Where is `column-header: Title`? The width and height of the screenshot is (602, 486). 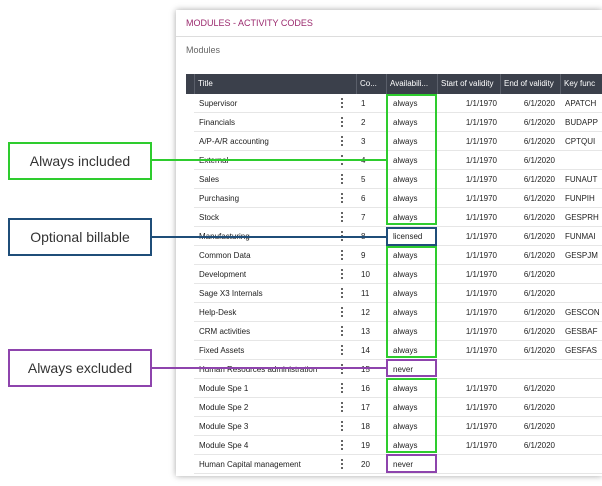
column-header: Title is located at coordinates (275, 84).